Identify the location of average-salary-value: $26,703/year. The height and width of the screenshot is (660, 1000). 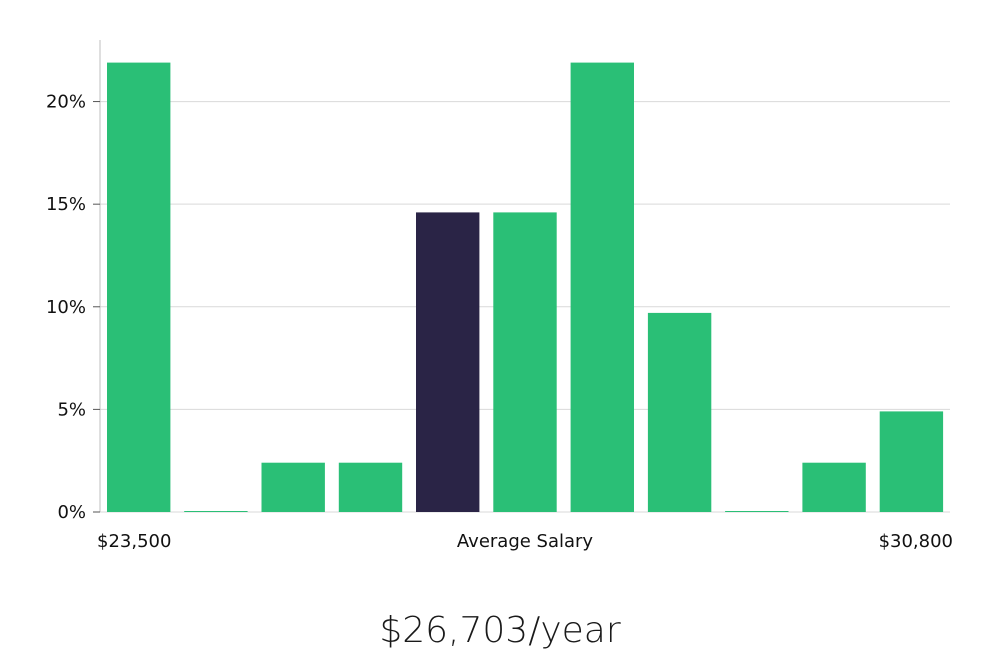
(500, 630).